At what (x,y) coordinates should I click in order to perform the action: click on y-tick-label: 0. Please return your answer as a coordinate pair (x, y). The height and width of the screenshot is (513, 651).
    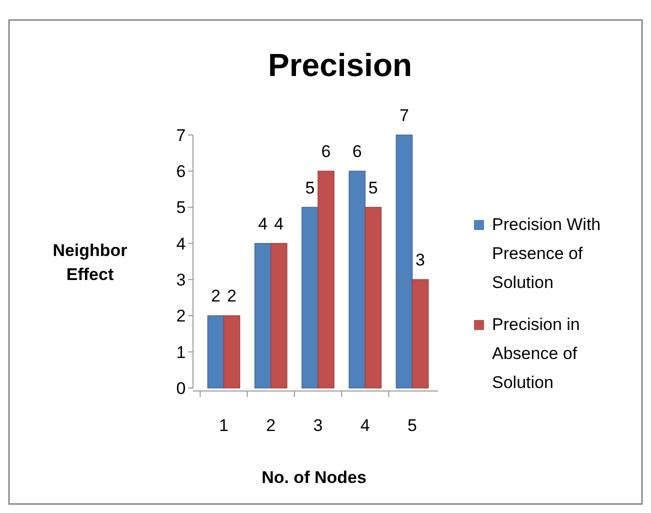
    Looking at the image, I should click on (181, 388).